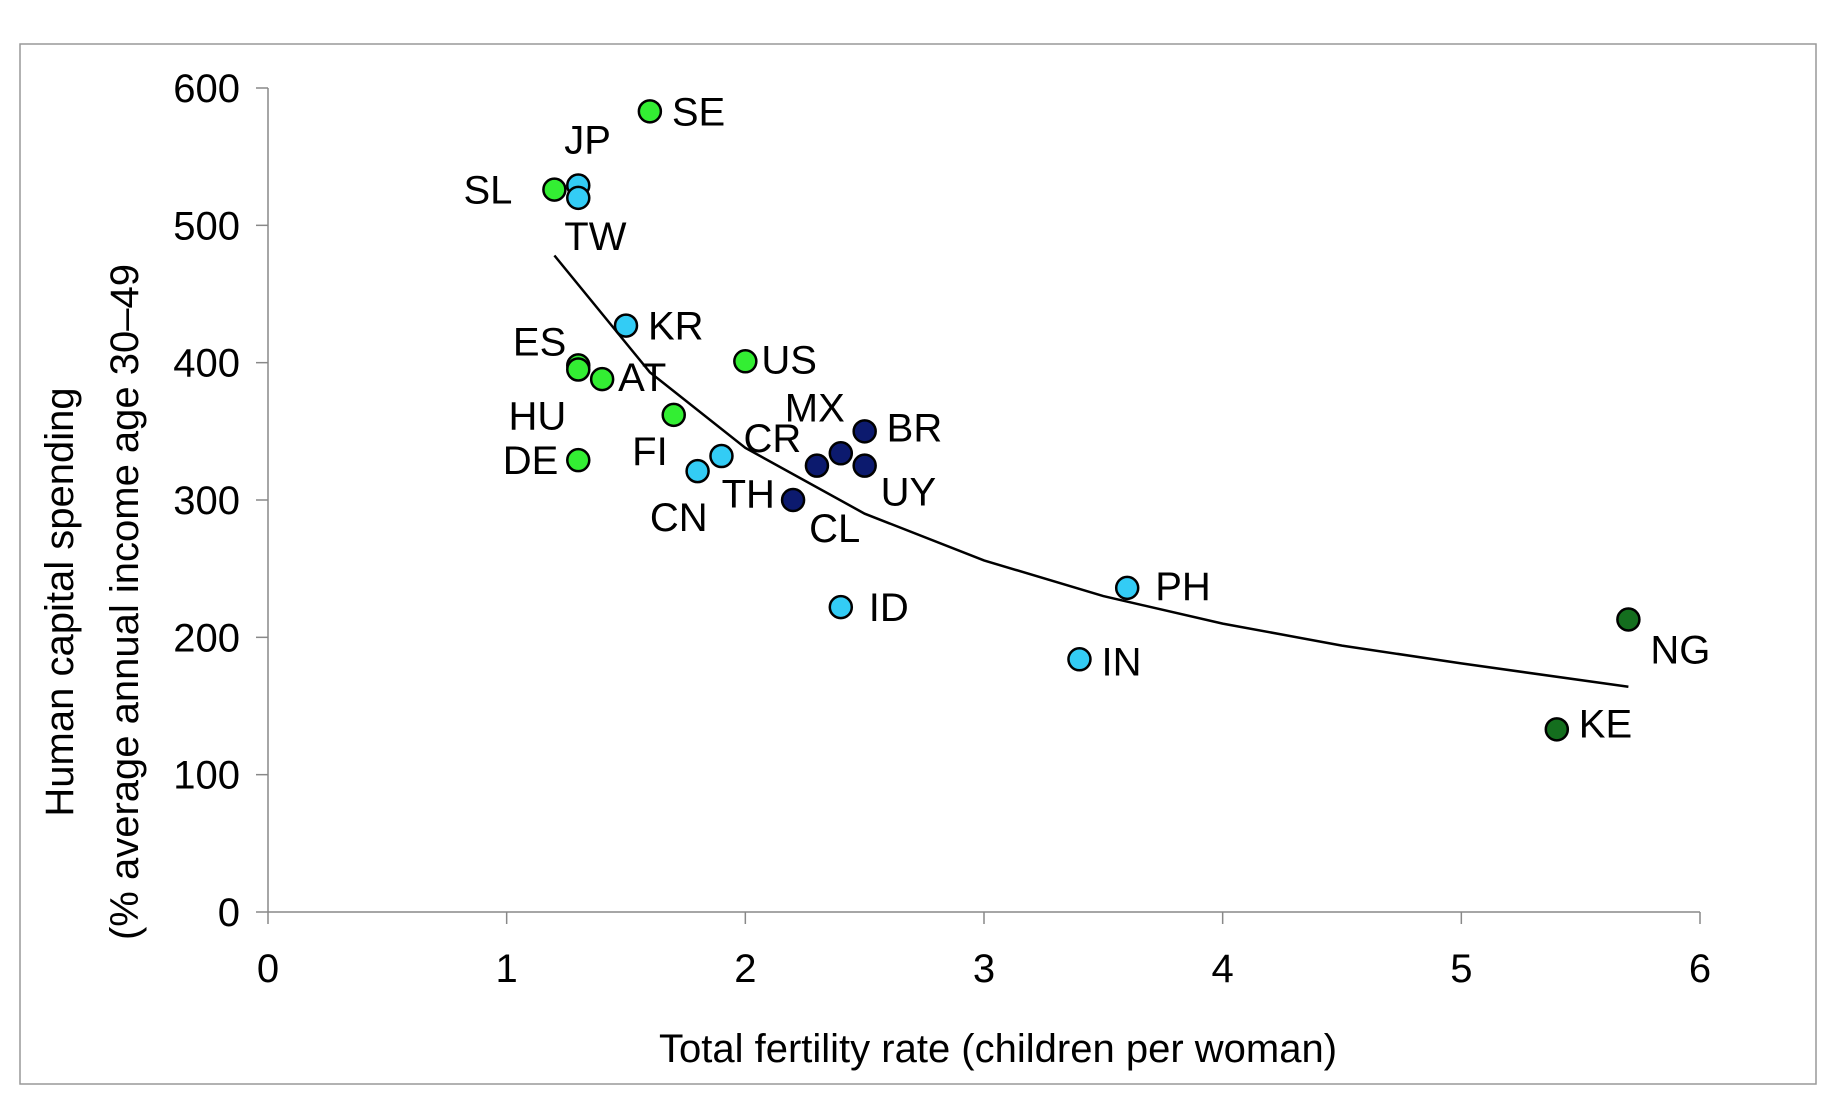 The image size is (1839, 1112). What do you see at coordinates (206, 638) in the screenshot?
I see `y-tick-label: 200` at bounding box center [206, 638].